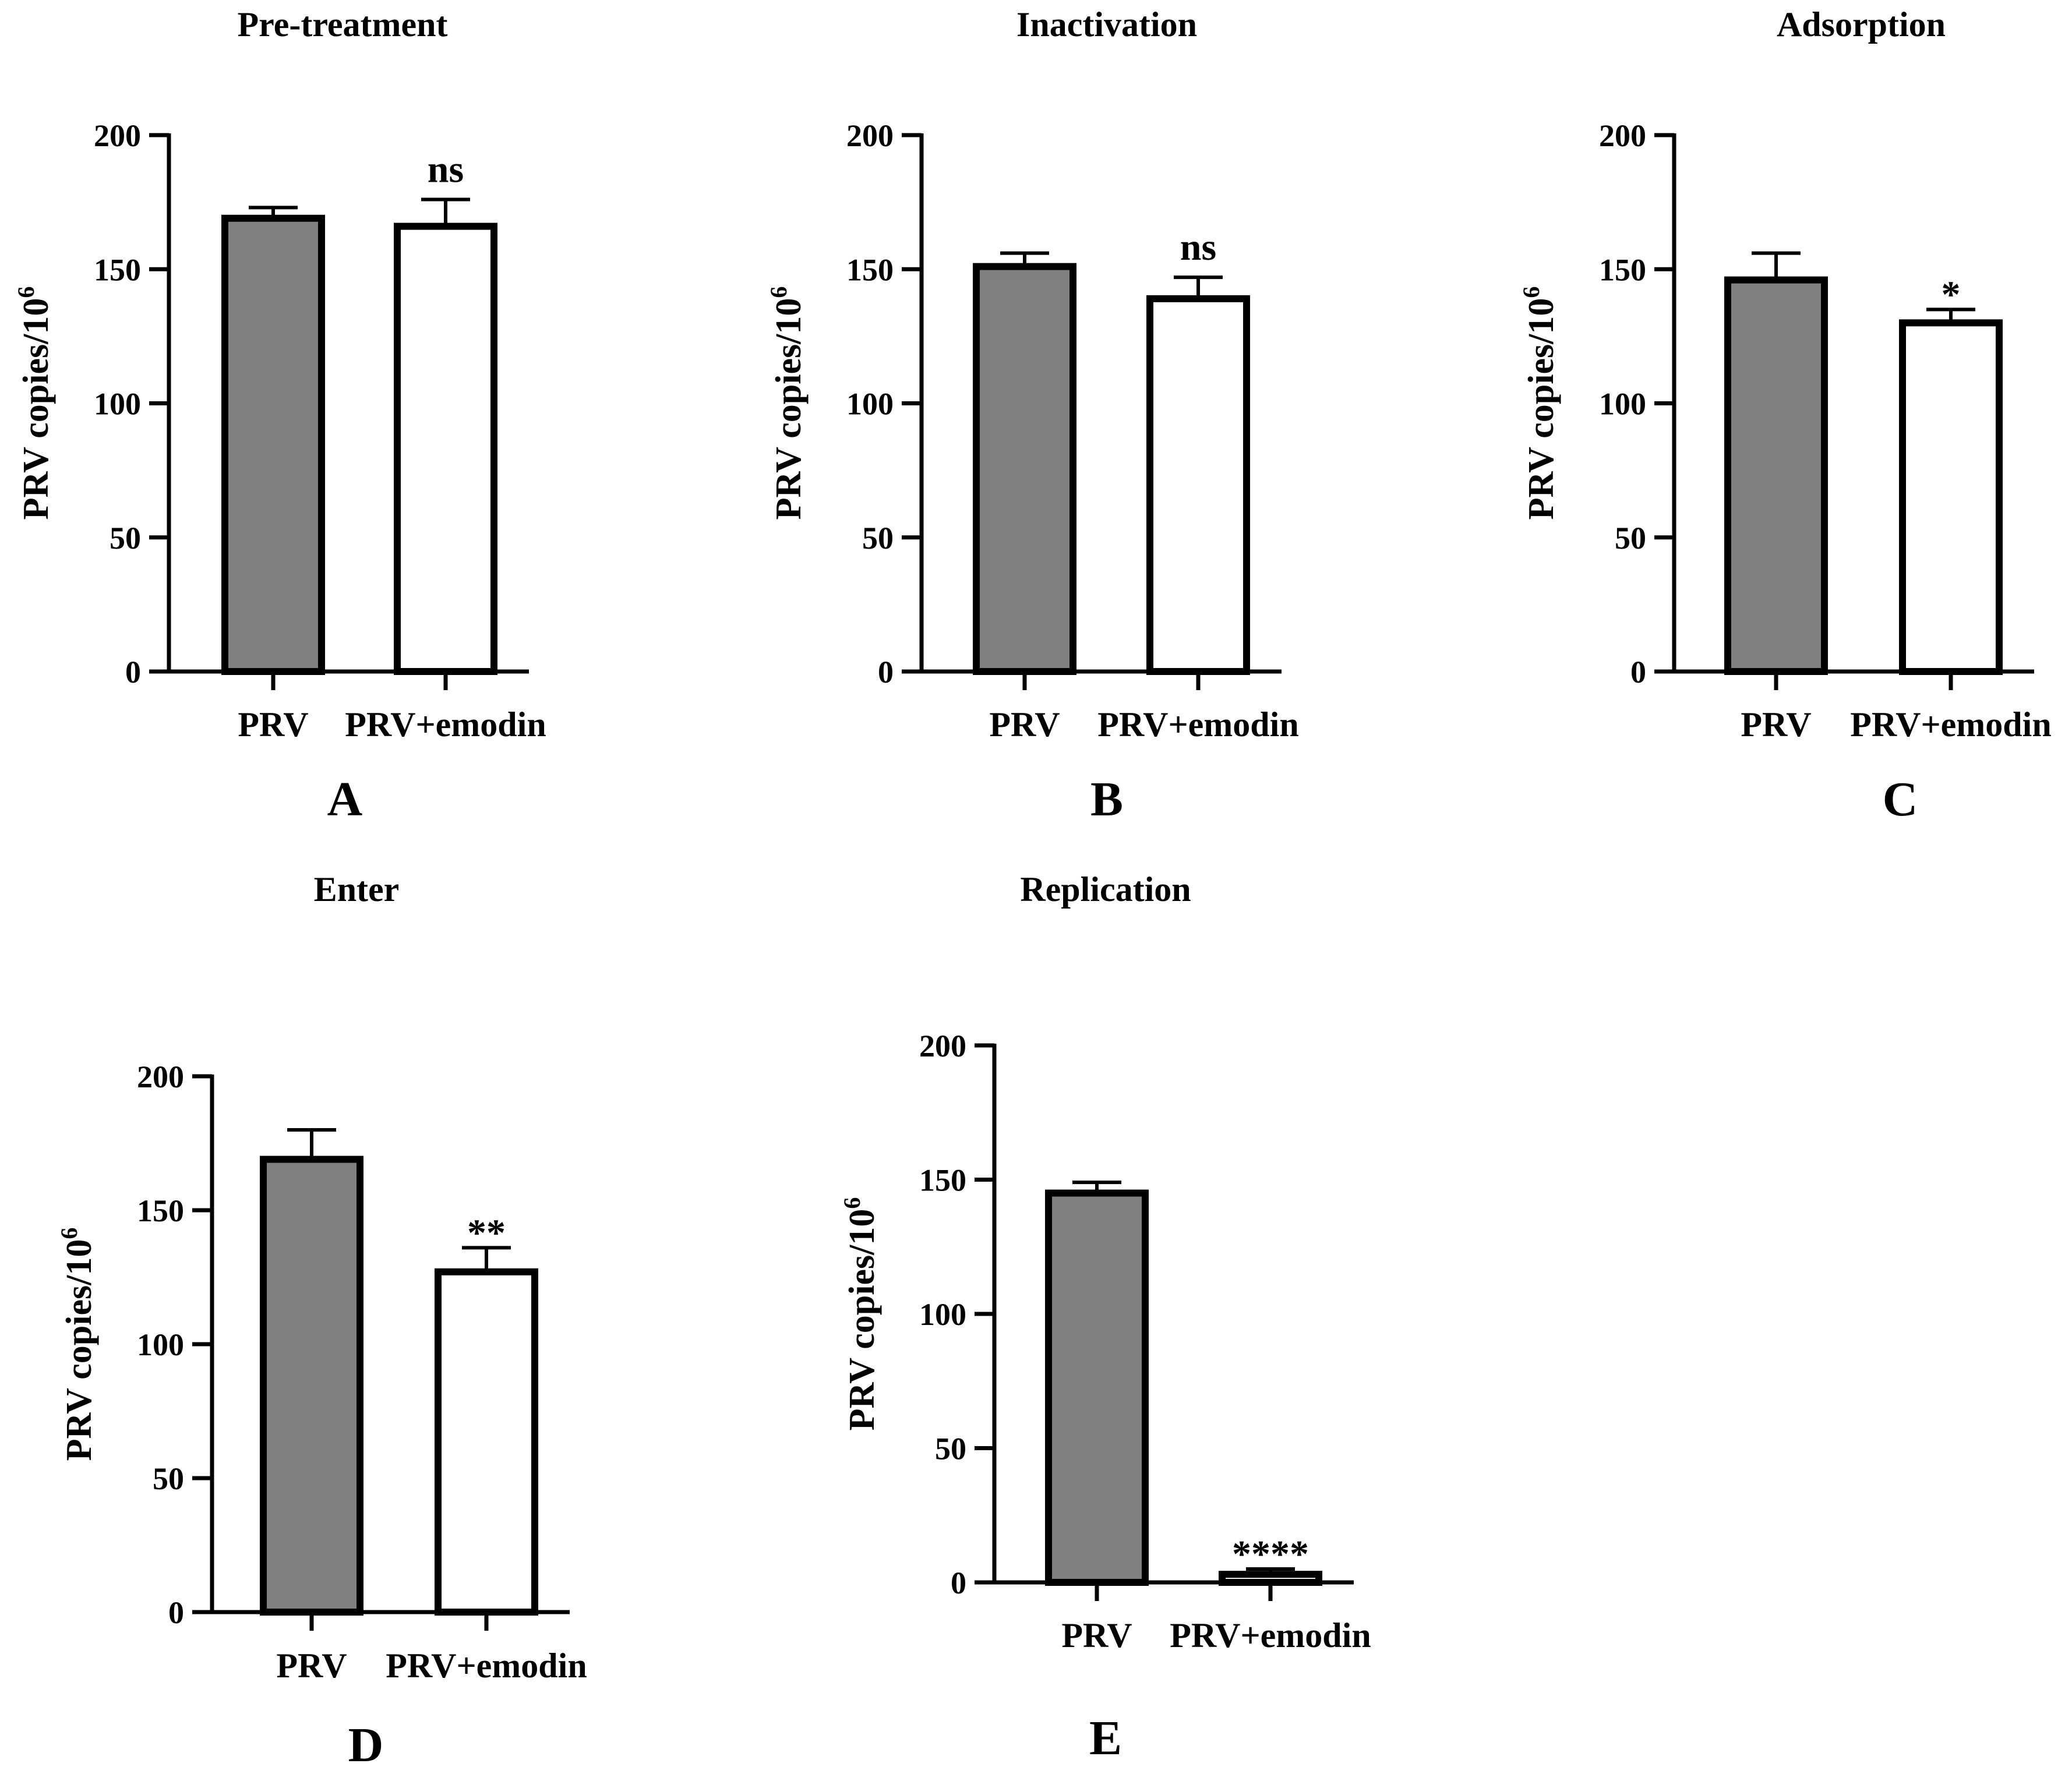 This screenshot has width=2072, height=1774. Describe the element at coordinates (1901, 799) in the screenshot. I see `panel-letter: C` at that location.